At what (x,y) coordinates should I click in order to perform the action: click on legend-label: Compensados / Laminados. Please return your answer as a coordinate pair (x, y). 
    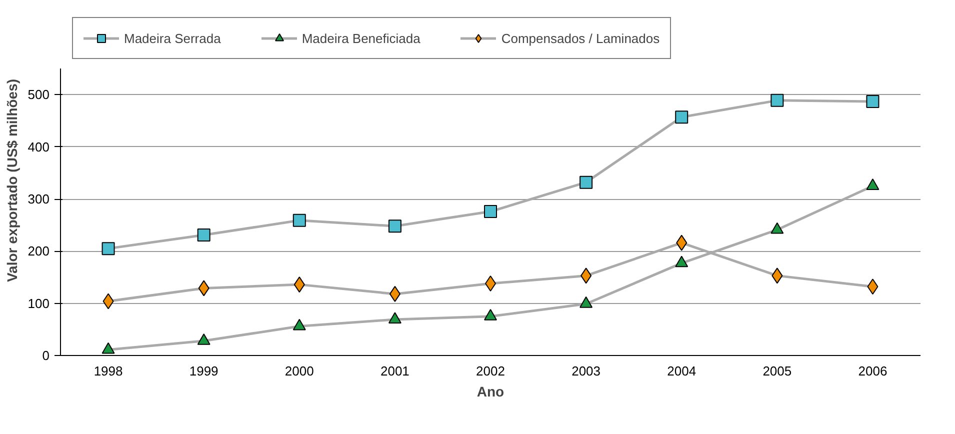
    Looking at the image, I should click on (580, 38).